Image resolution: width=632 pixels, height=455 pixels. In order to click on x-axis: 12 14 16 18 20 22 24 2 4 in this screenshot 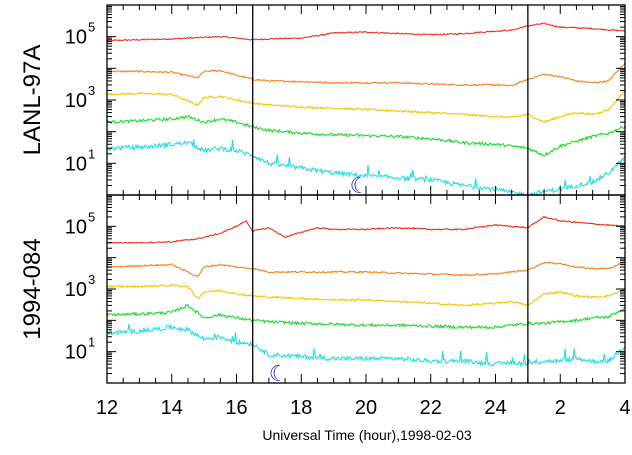, I will do `click(363, 408)`.